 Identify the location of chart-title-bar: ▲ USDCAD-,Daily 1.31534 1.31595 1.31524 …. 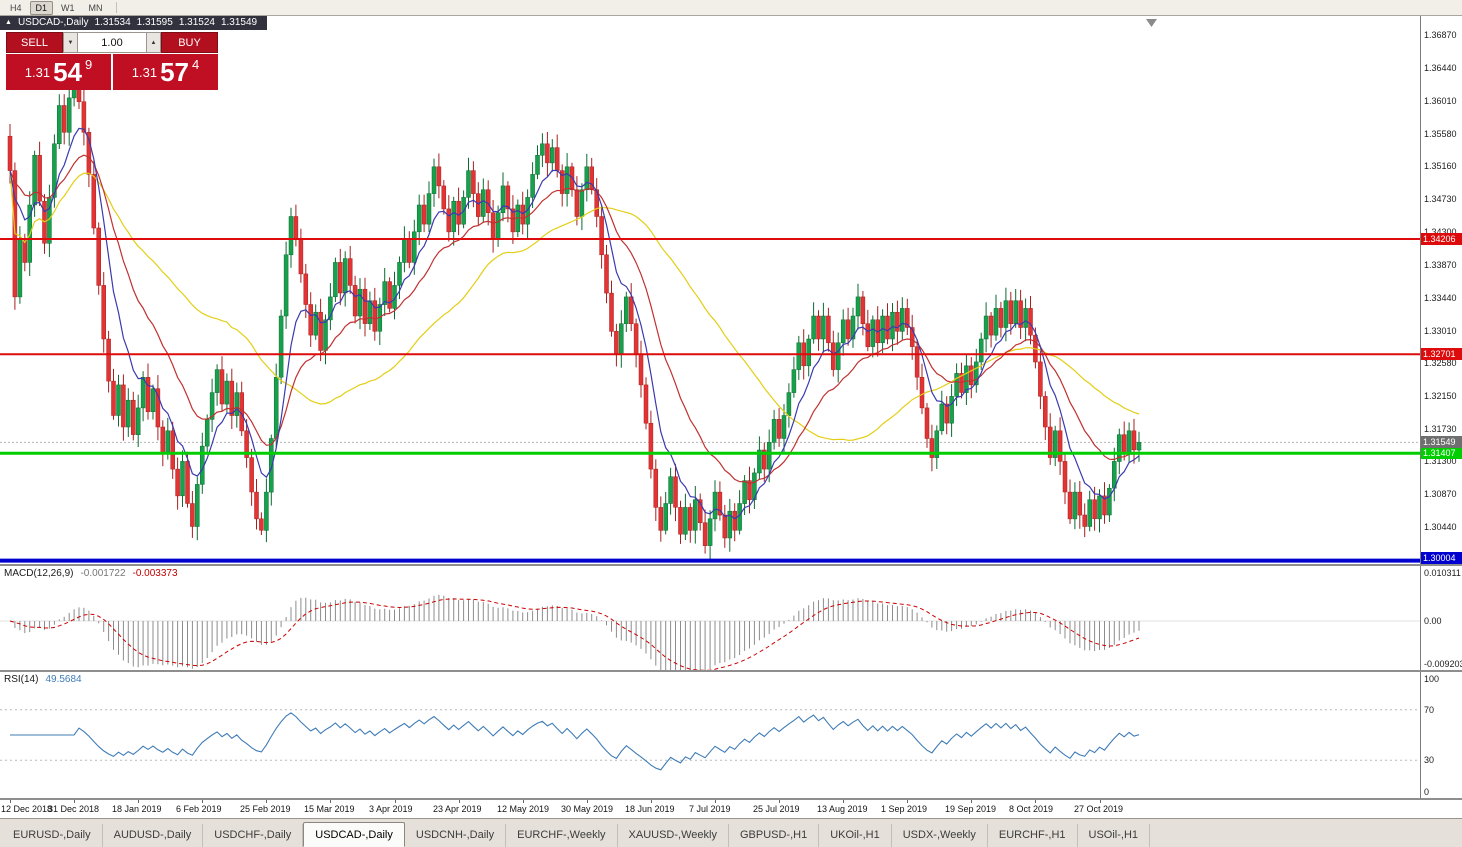
(134, 23).